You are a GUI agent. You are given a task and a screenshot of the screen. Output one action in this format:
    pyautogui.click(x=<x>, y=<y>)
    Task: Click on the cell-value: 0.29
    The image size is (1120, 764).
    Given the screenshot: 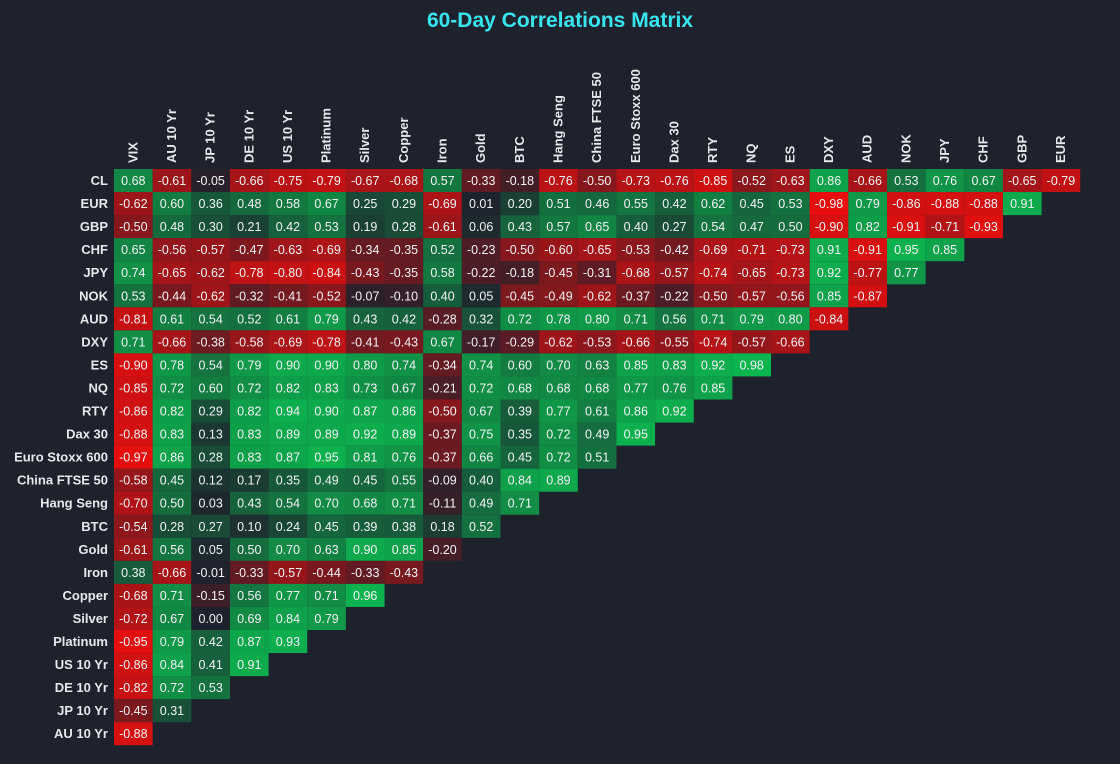 What is the action you would take?
    pyautogui.click(x=210, y=412)
    